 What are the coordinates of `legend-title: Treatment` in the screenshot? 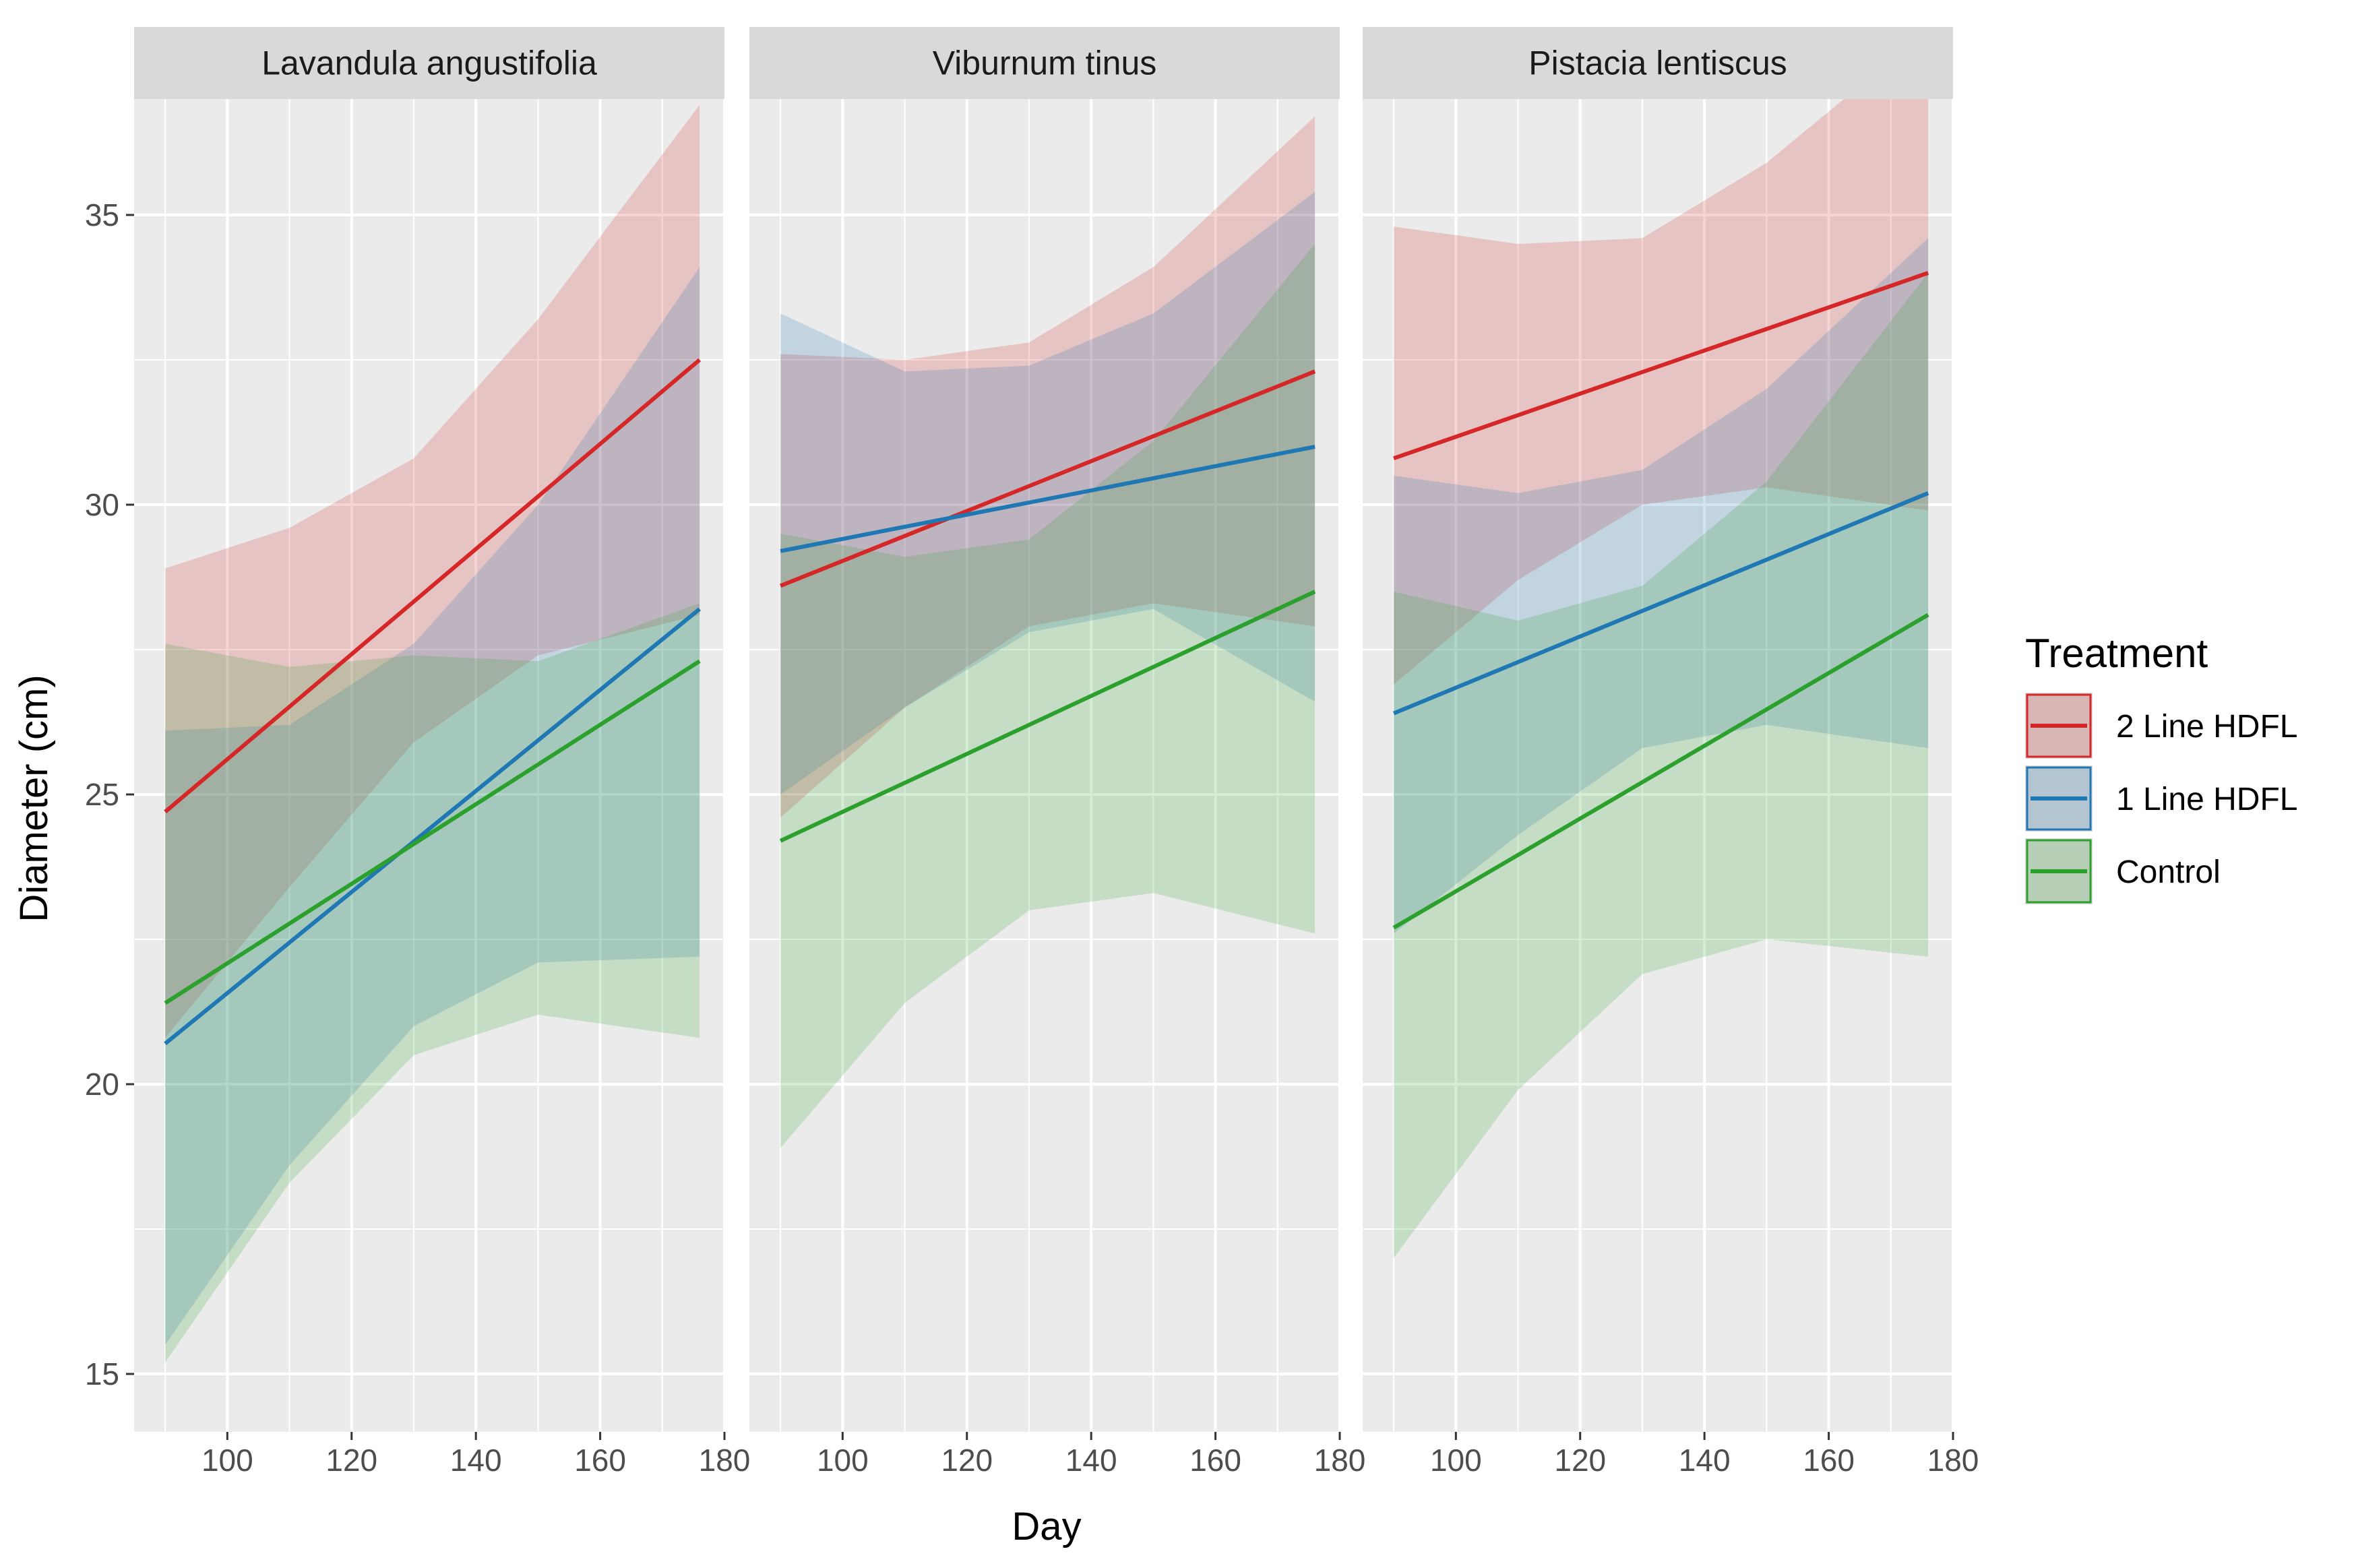 It's located at (2117, 653).